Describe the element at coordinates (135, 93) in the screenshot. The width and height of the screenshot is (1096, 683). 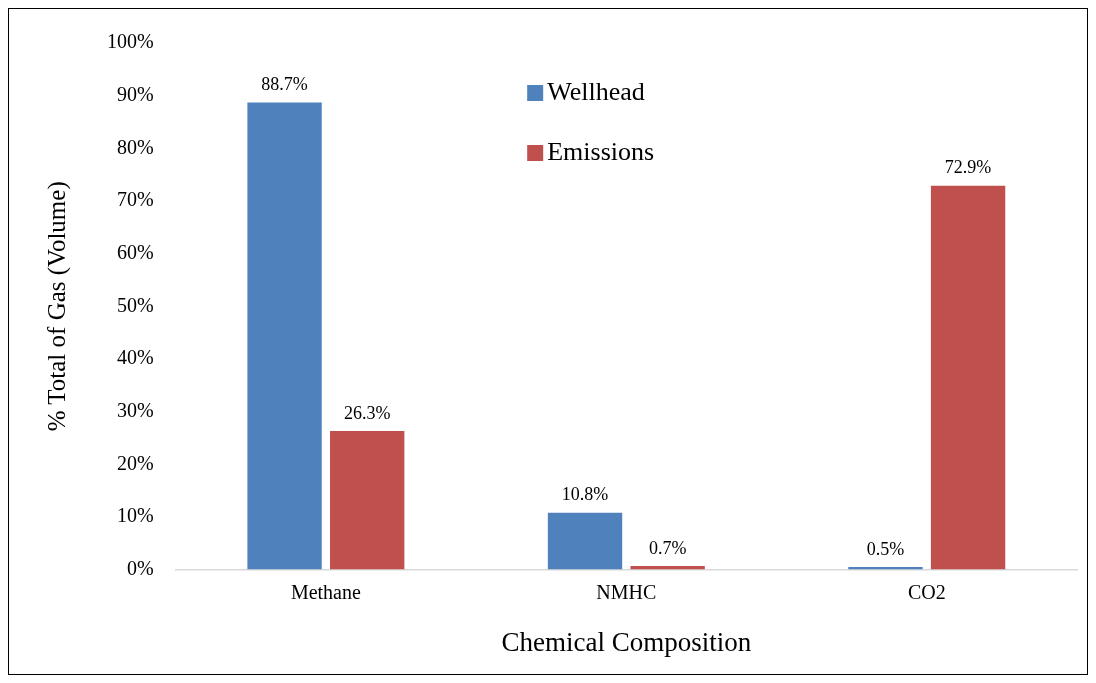
I see `y-tick-label: 90%` at that location.